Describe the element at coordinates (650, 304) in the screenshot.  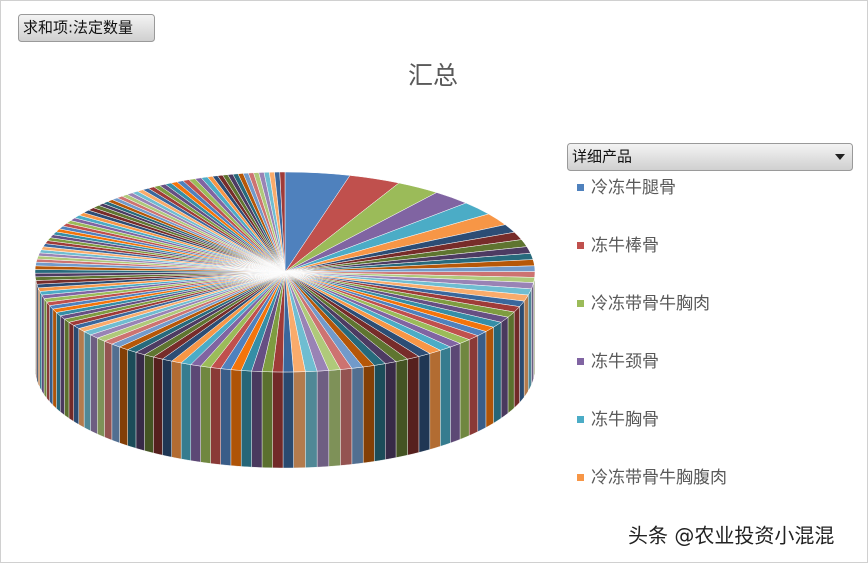
I see `legend-label: 冷冻带骨牛胸肉` at that location.